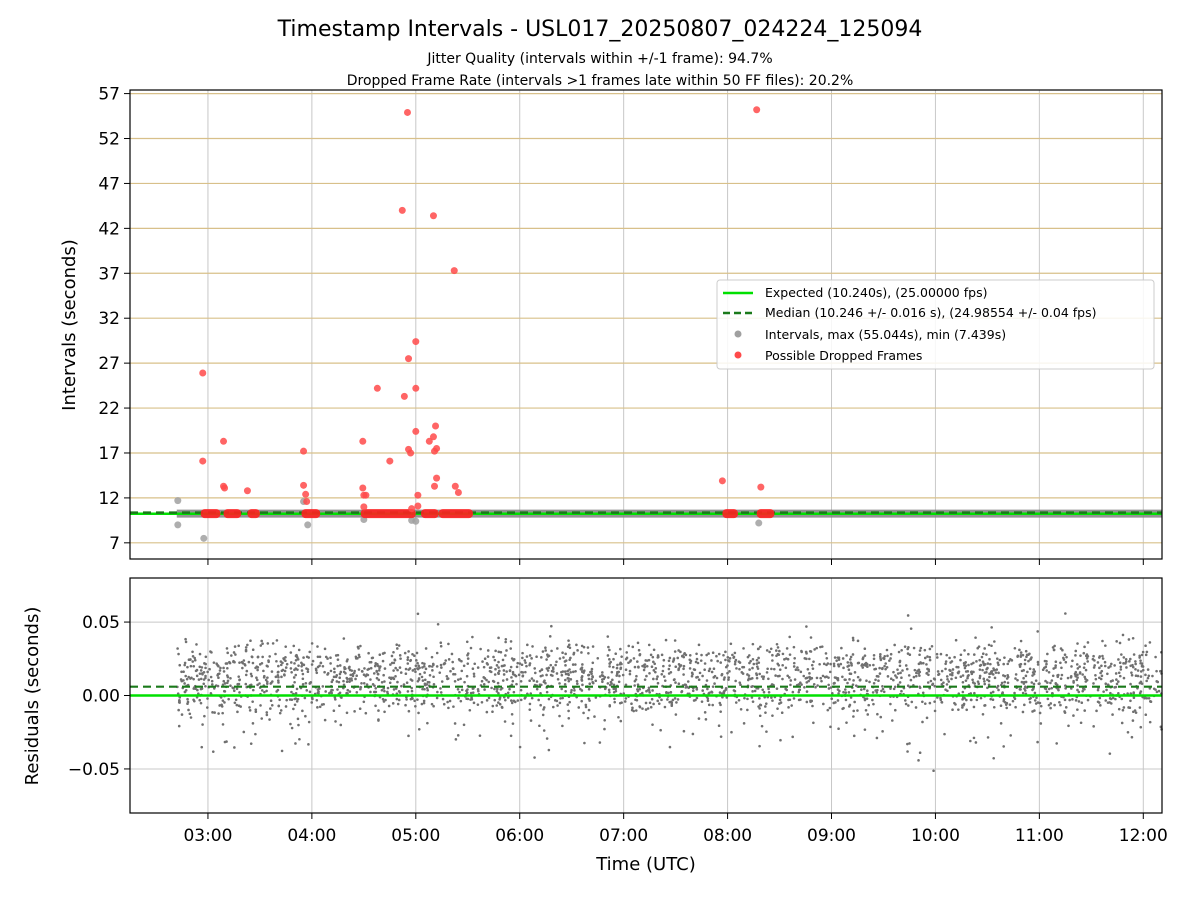 The height and width of the screenshot is (900, 1200). I want to click on legend-dropped-swatch, so click(738, 355).